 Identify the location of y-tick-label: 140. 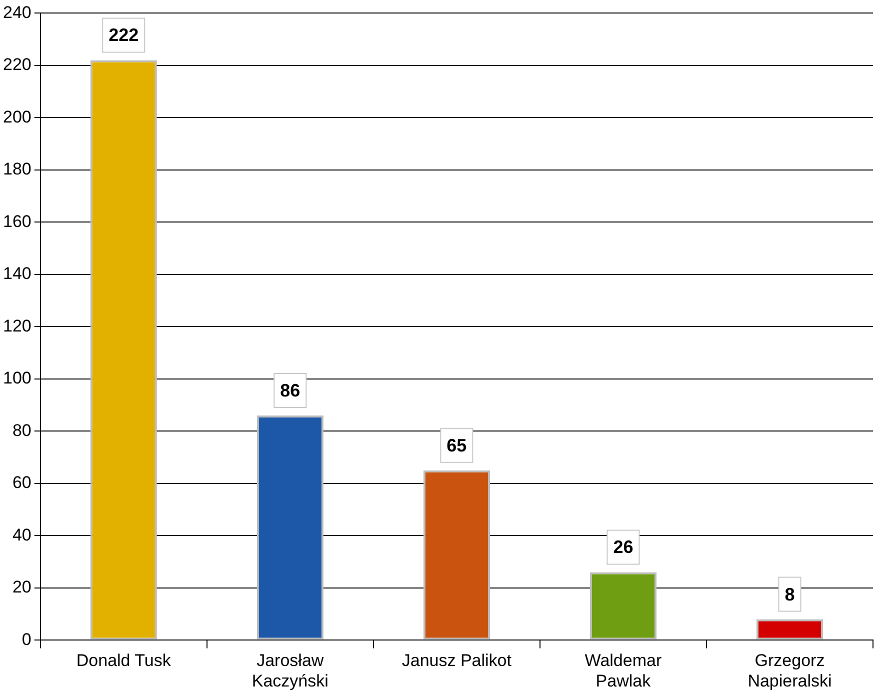
(17, 274).